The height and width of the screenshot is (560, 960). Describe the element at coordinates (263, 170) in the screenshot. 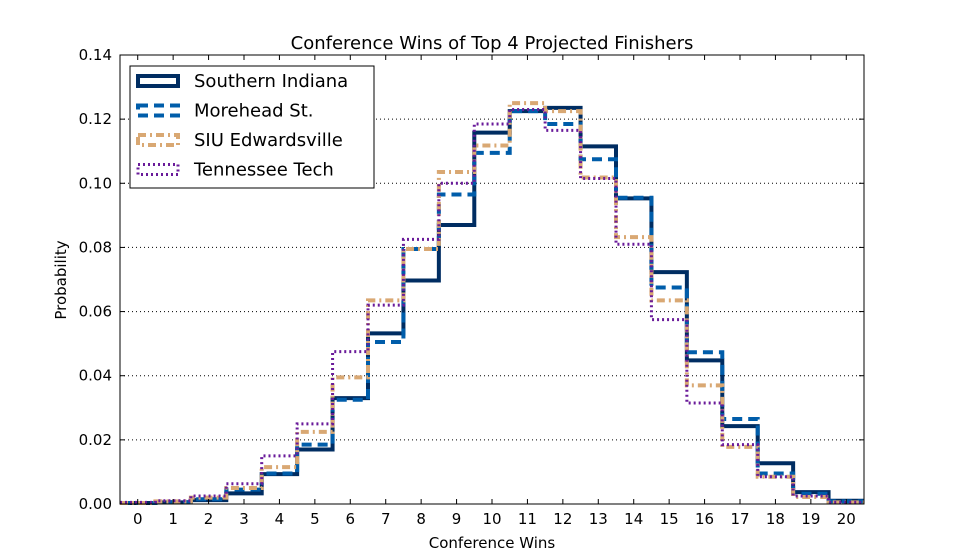

I see `legend-label: Tennessee Tech` at that location.